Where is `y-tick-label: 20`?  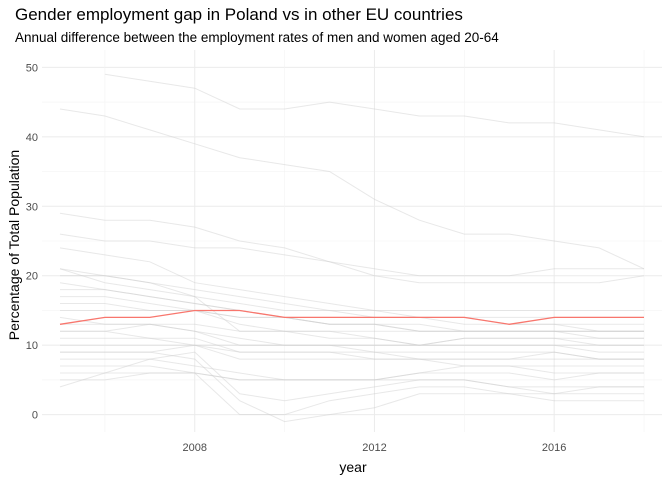 y-tick-label: 20 is located at coordinates (32, 277).